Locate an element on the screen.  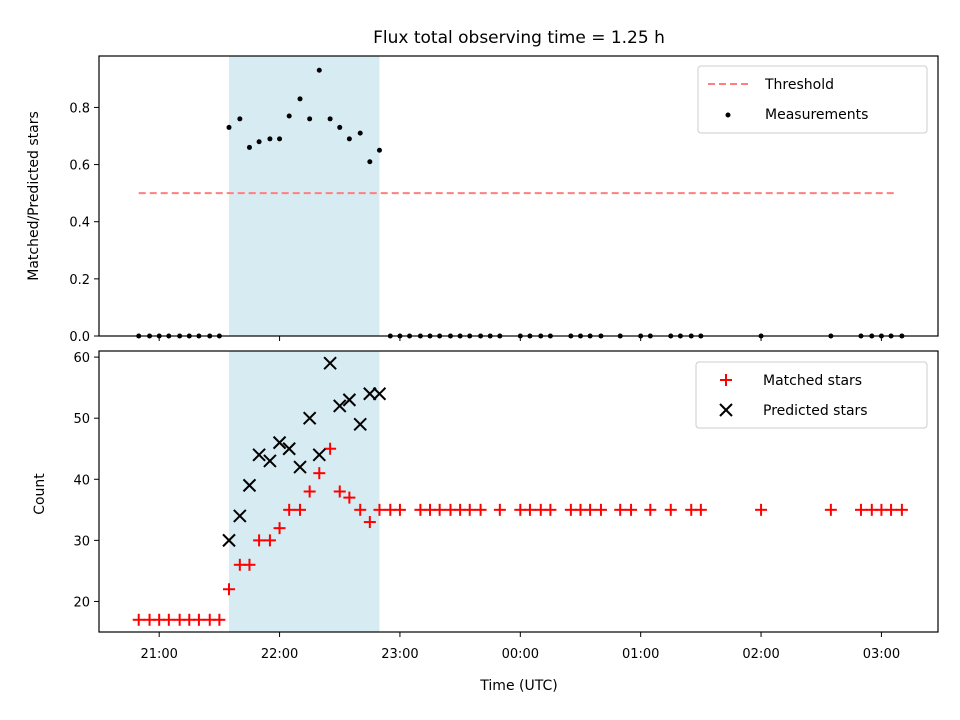
chart-title: Flux total observing time = 1.25 h is located at coordinates (519, 38).